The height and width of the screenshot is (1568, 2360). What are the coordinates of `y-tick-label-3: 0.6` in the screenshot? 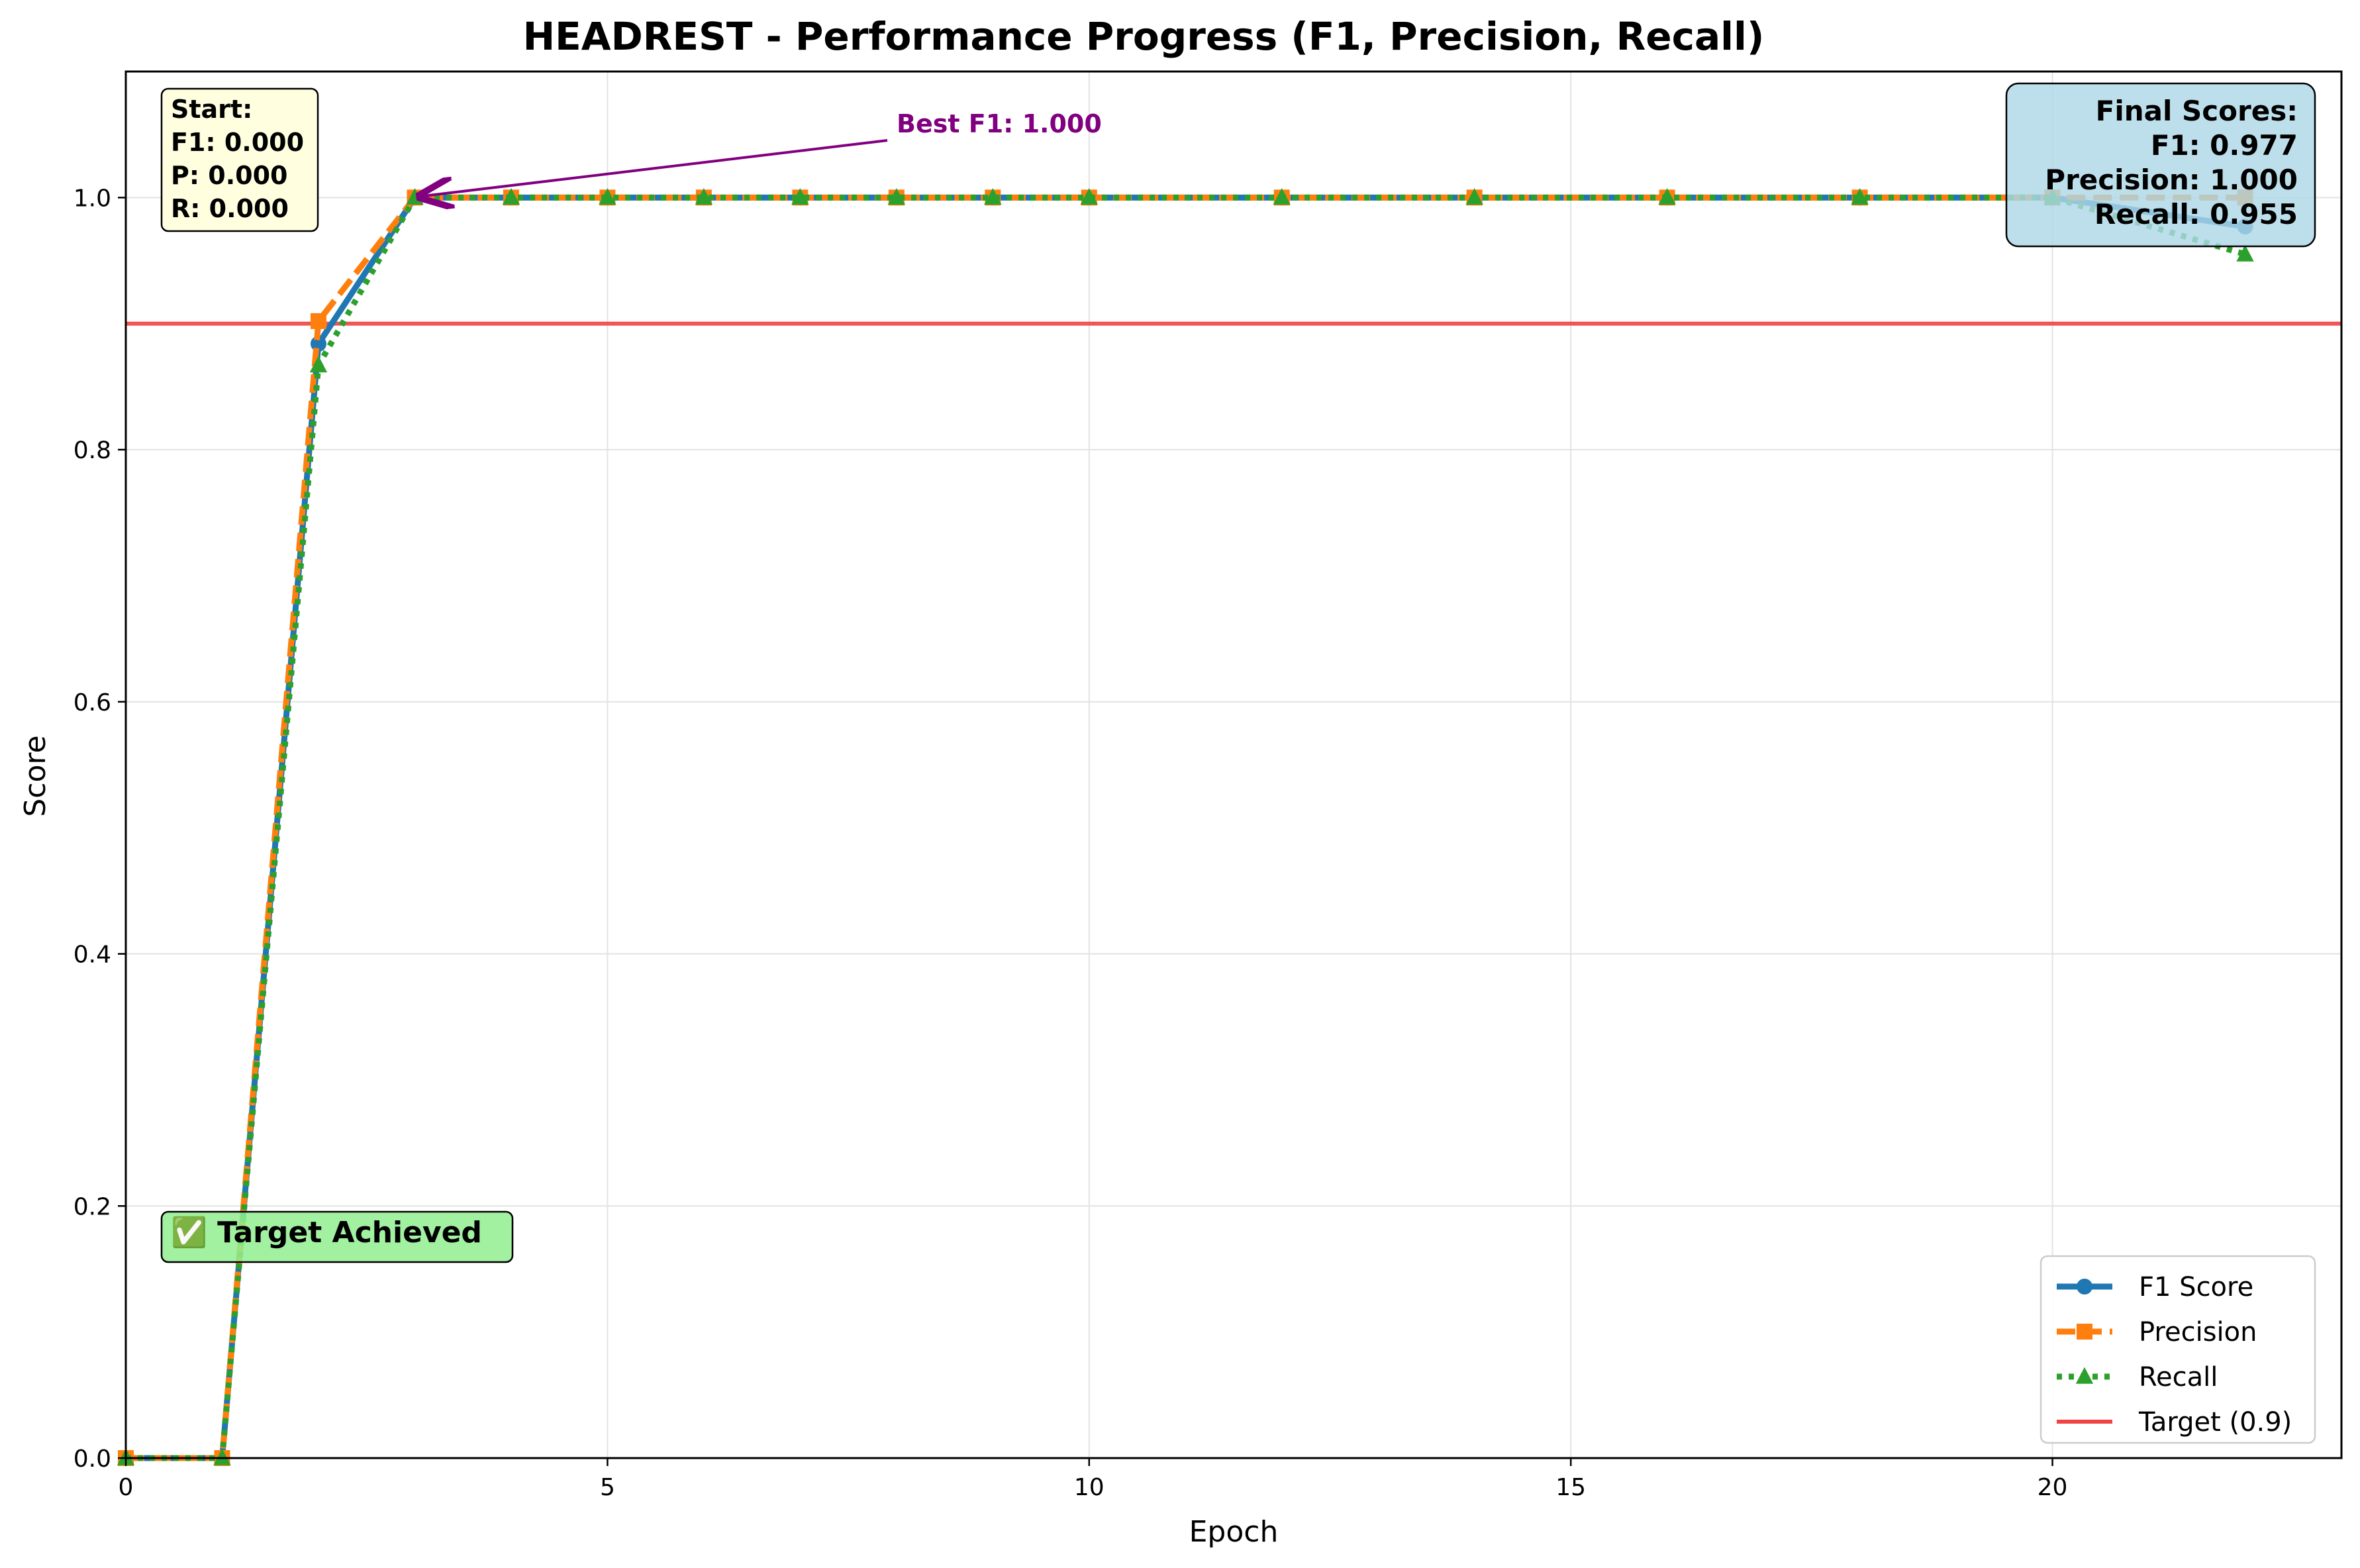 It's located at (92, 702).